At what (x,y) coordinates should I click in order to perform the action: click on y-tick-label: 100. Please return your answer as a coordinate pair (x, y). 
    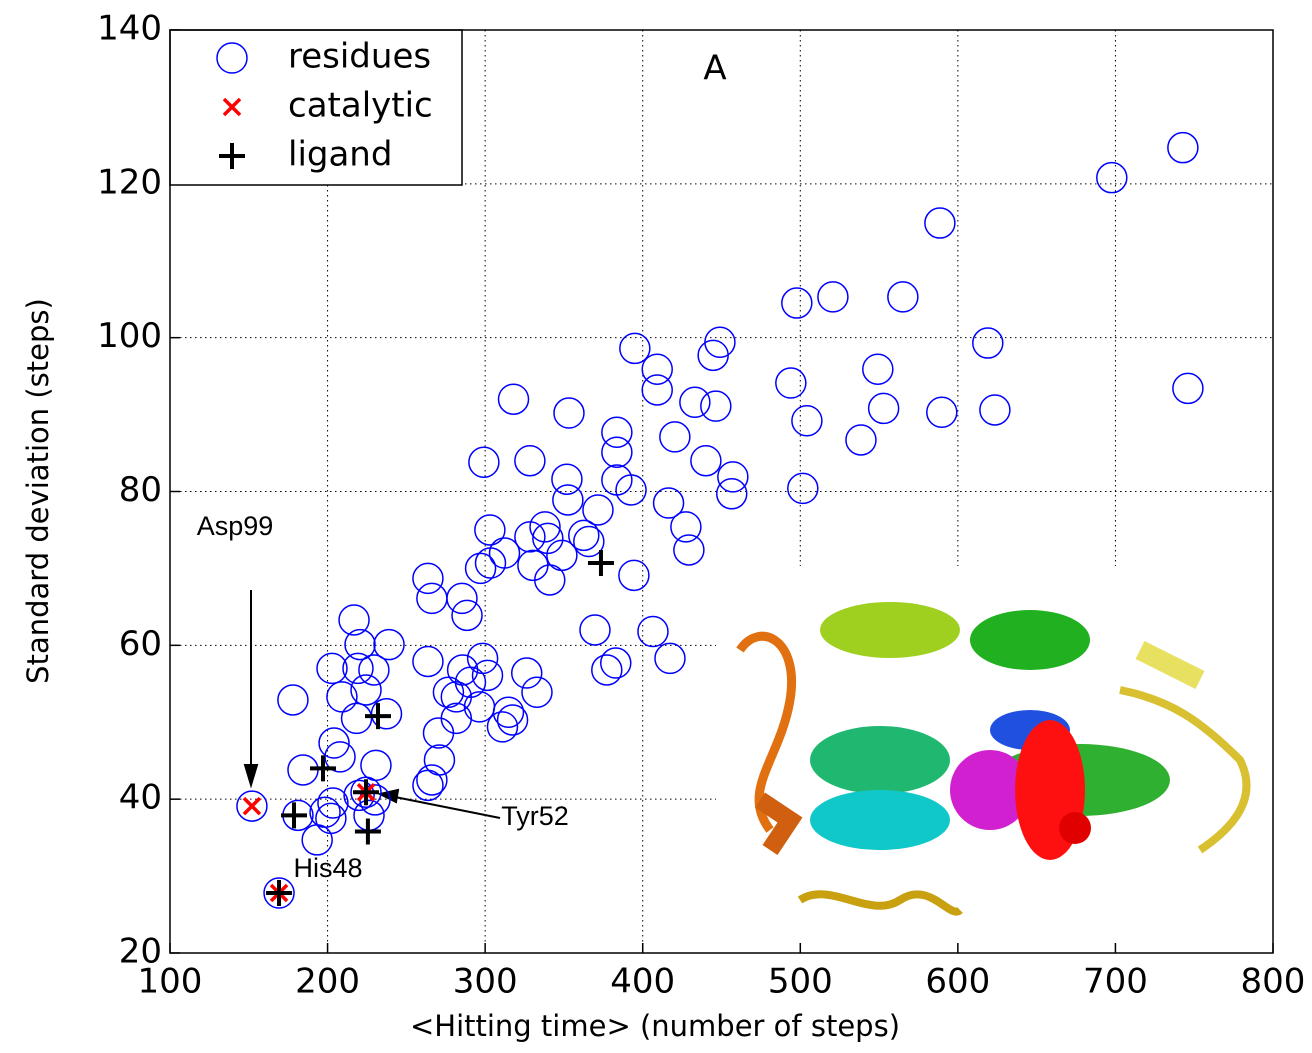
    Looking at the image, I should click on (129, 336).